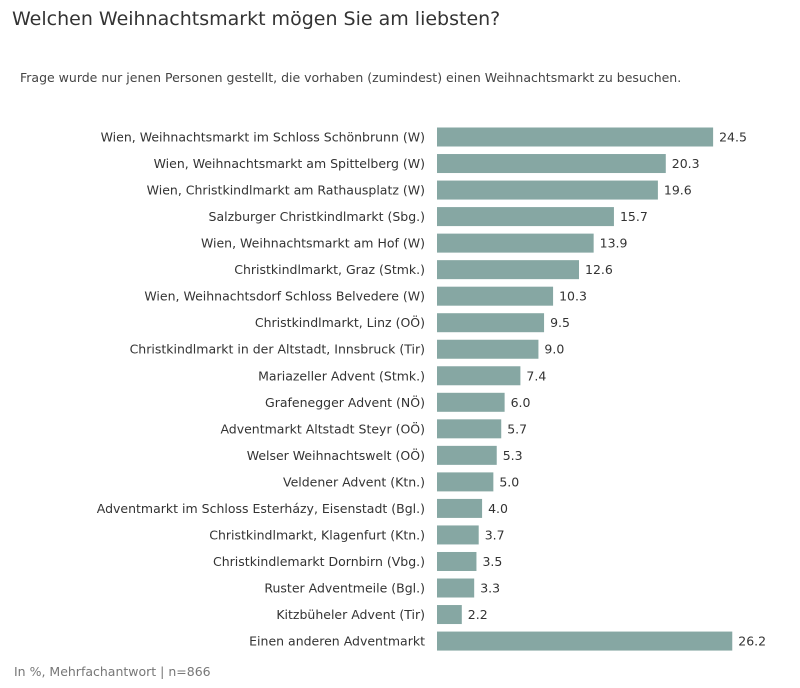  I want to click on value-label: 3.3, so click(490, 588).